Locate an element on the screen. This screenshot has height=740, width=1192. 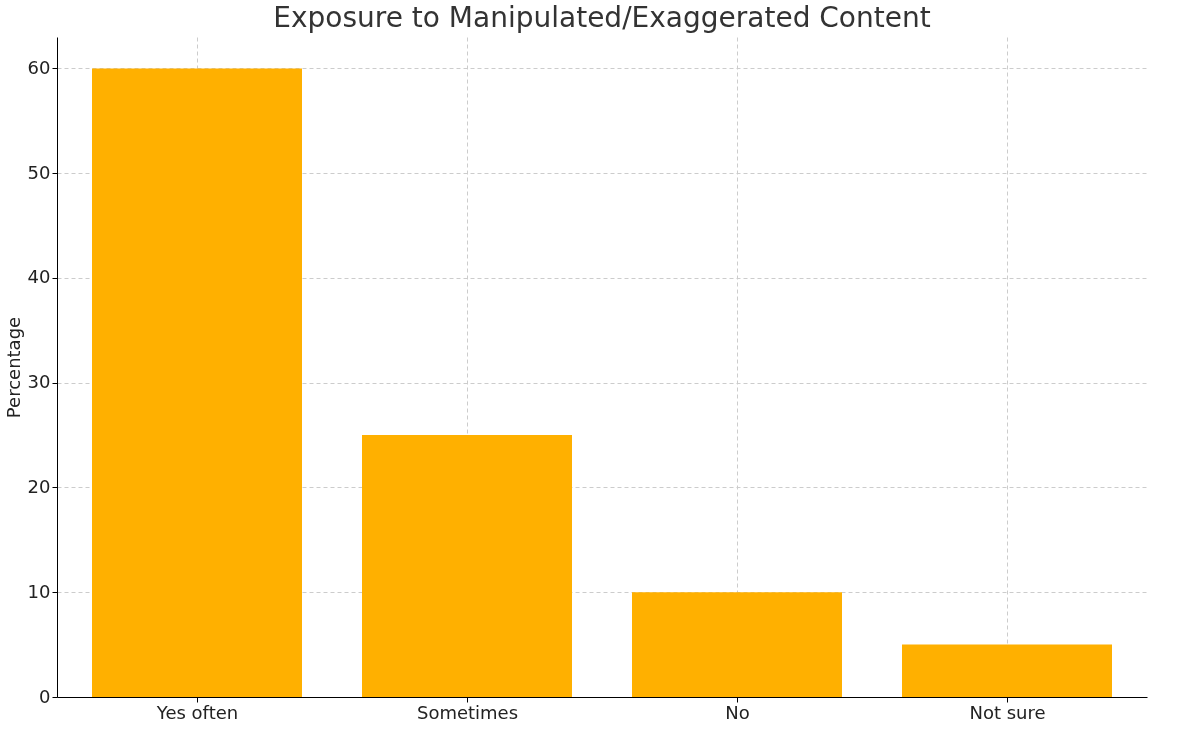
x-tick-label: No is located at coordinates (737, 712).